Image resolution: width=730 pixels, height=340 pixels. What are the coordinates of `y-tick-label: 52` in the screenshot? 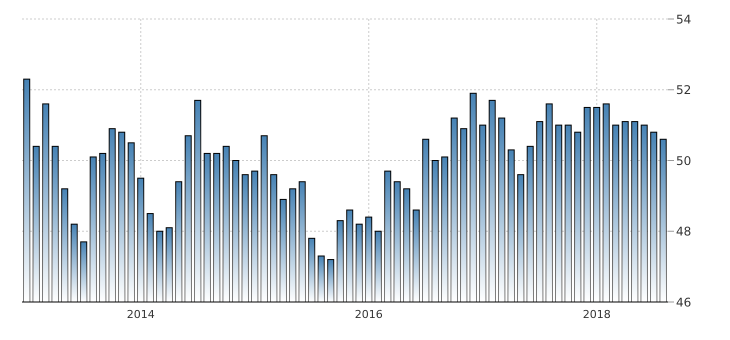 It's located at (684, 90).